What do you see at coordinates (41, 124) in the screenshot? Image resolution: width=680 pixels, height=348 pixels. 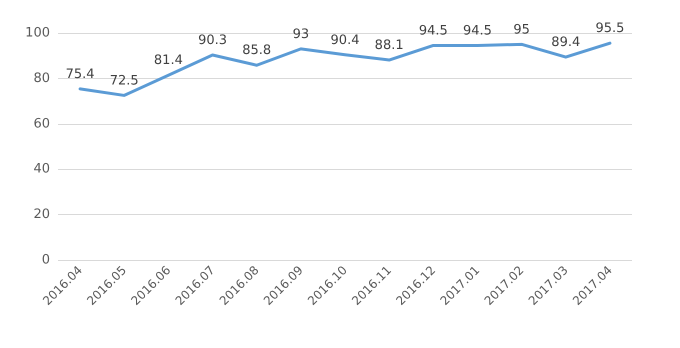 I see `y-tick-label: 60` at bounding box center [41, 124].